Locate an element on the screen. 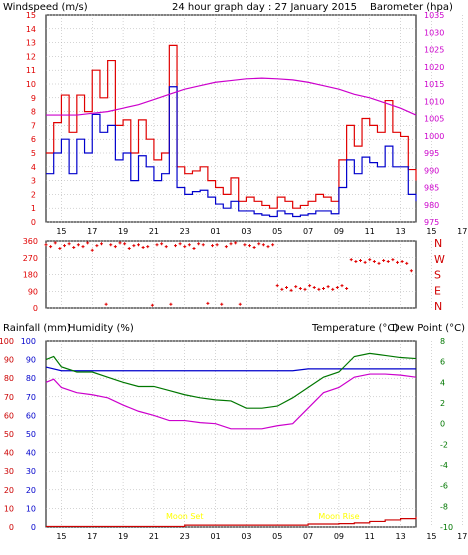 The height and width of the screenshot is (555, 468). rainfall-axis-label: Rainfall (mm) is located at coordinates (37, 328).